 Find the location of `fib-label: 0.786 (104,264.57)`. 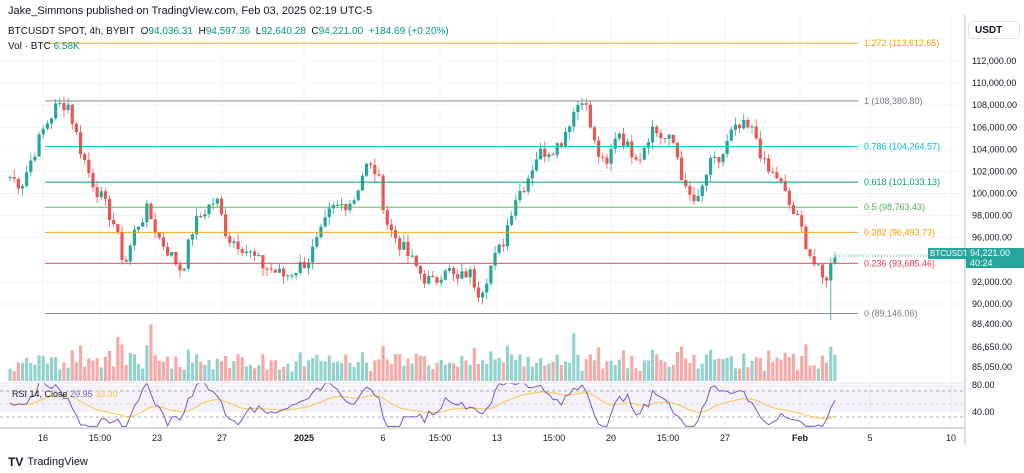

fib-label: 0.786 (104,264.57) is located at coordinates (902, 146).